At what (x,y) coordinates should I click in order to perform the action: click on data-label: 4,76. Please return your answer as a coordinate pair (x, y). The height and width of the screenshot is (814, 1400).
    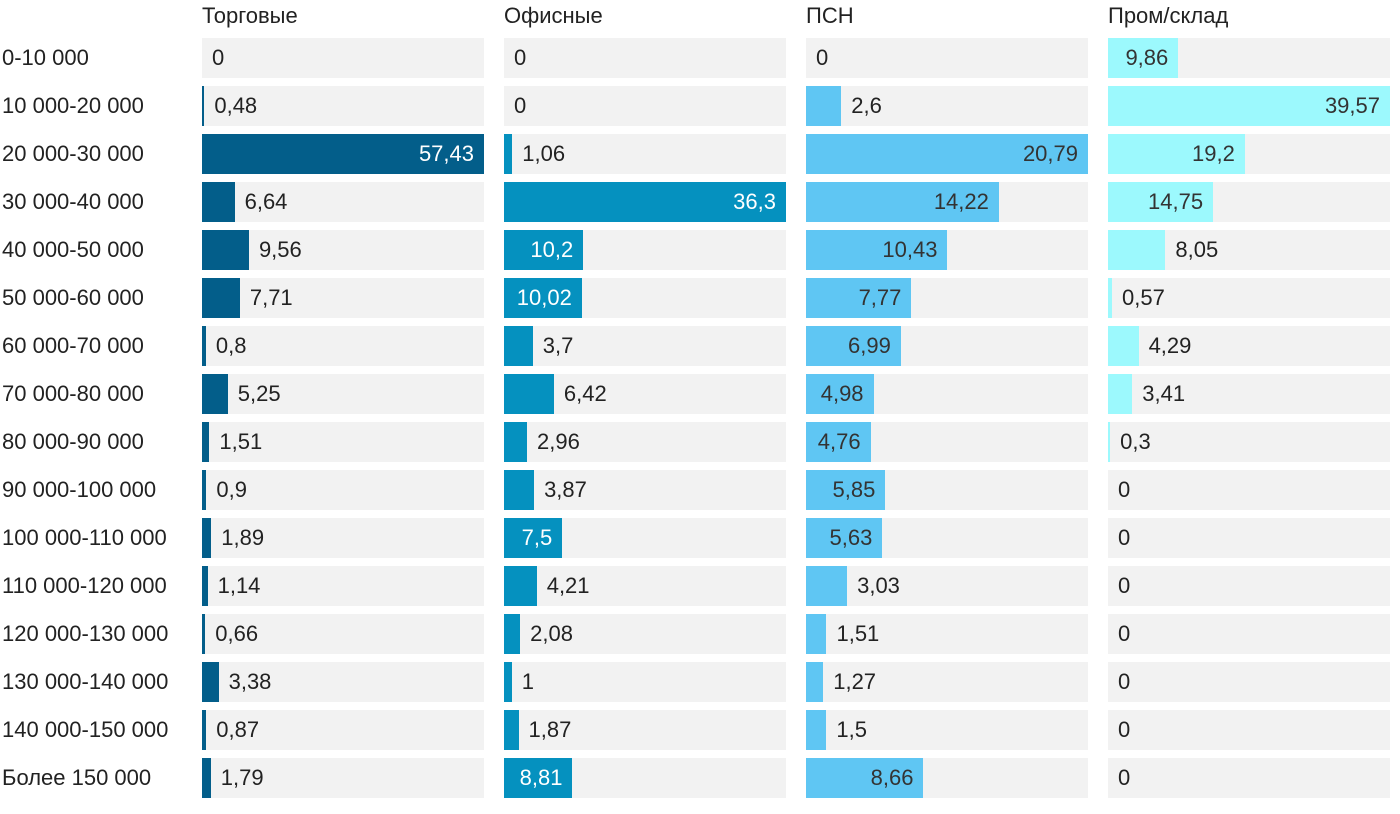
    Looking at the image, I should click on (839, 441).